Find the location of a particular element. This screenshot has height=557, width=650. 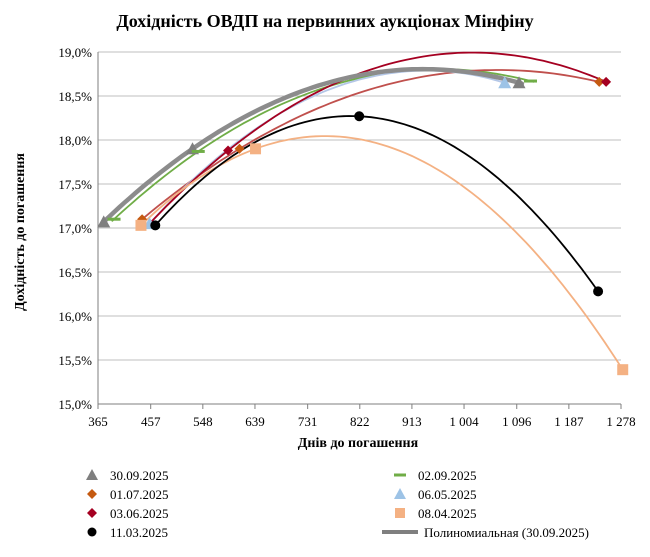

legend-item-Полиномиальная (30.09.2025): Полиномиальная (30.09.2025) is located at coordinates (485, 532).